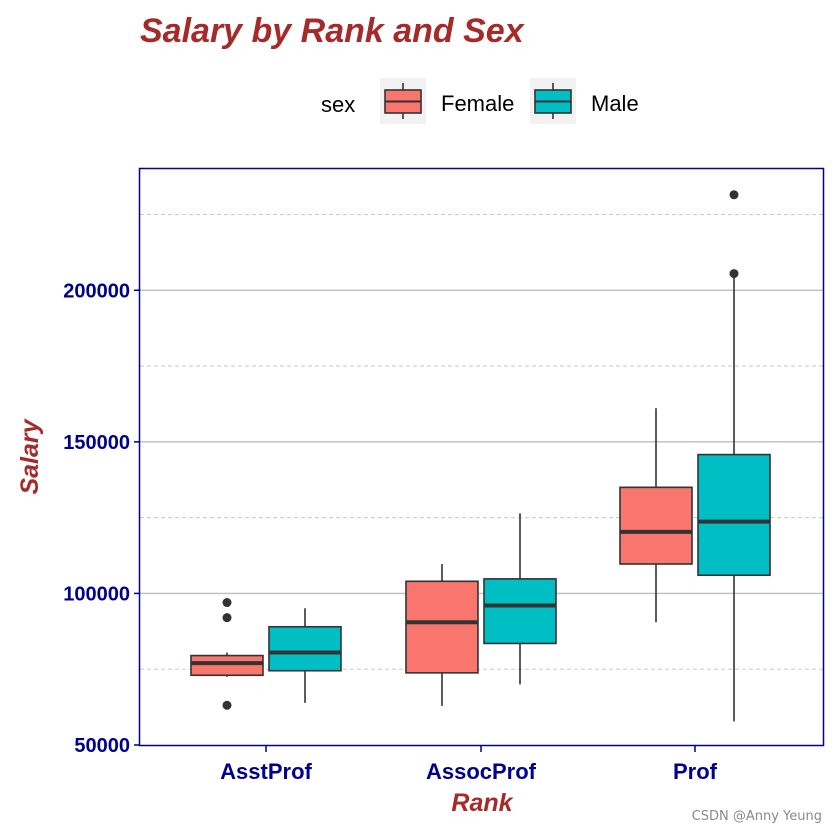 The width and height of the screenshot is (838, 832). I want to click on legend-key-male, so click(553, 101).